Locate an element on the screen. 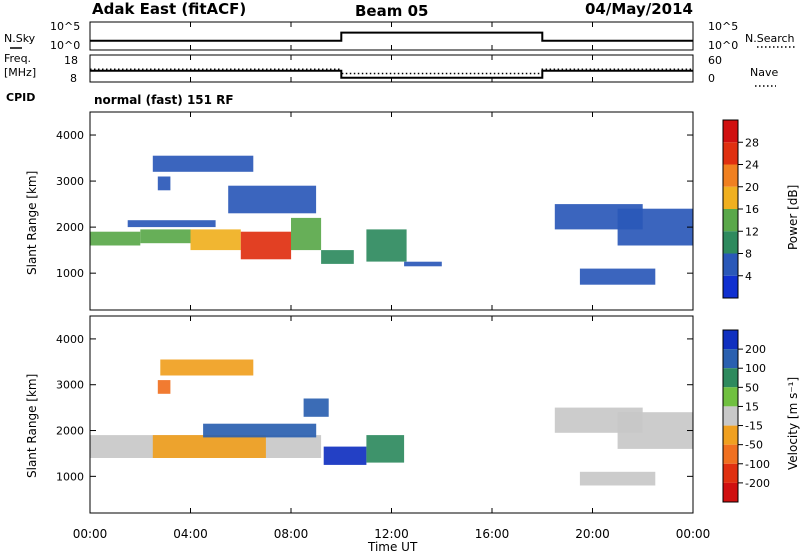  nsearch-tick-bottom: 10^0 is located at coordinates (723, 45).